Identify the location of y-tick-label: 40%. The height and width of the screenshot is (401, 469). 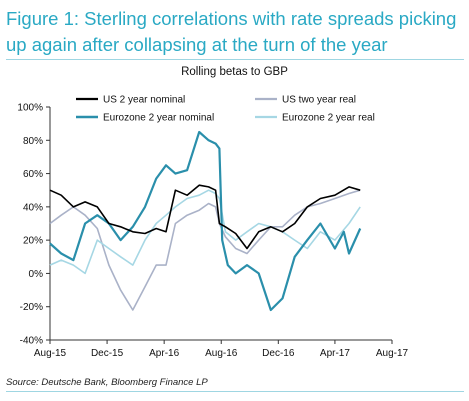
(33, 207).